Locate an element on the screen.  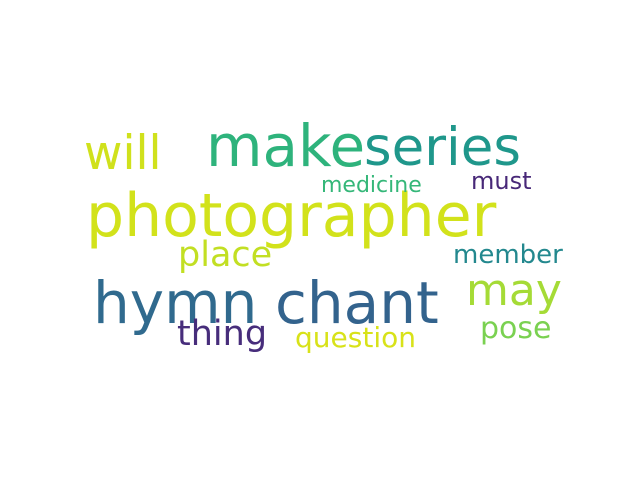
word-will: will is located at coordinates (123, 153).